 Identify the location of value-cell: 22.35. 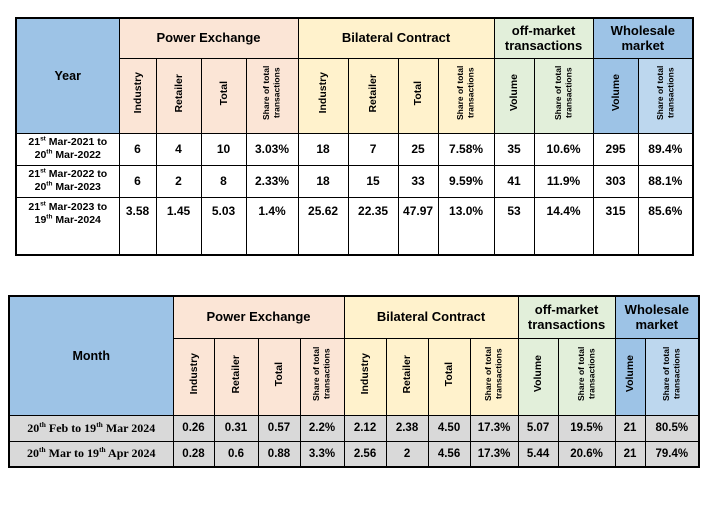
(373, 226).